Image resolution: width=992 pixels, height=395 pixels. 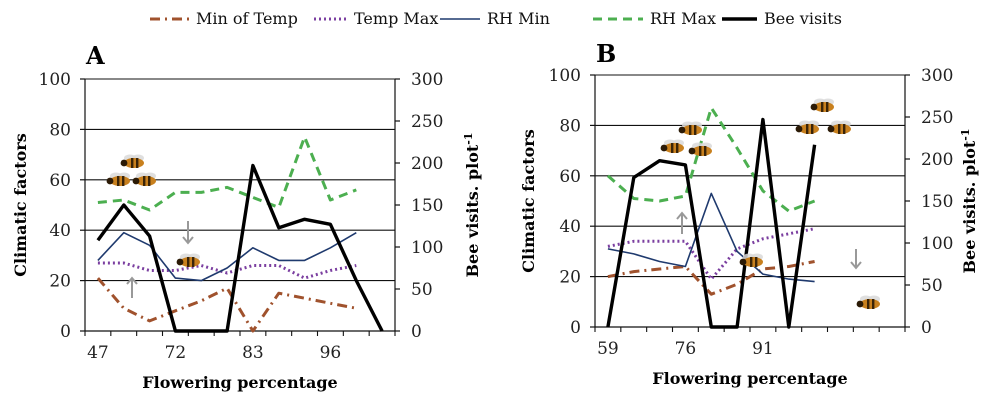 What do you see at coordinates (227, 270) in the screenshot?
I see `series-line-temp-max` at bounding box center [227, 270].